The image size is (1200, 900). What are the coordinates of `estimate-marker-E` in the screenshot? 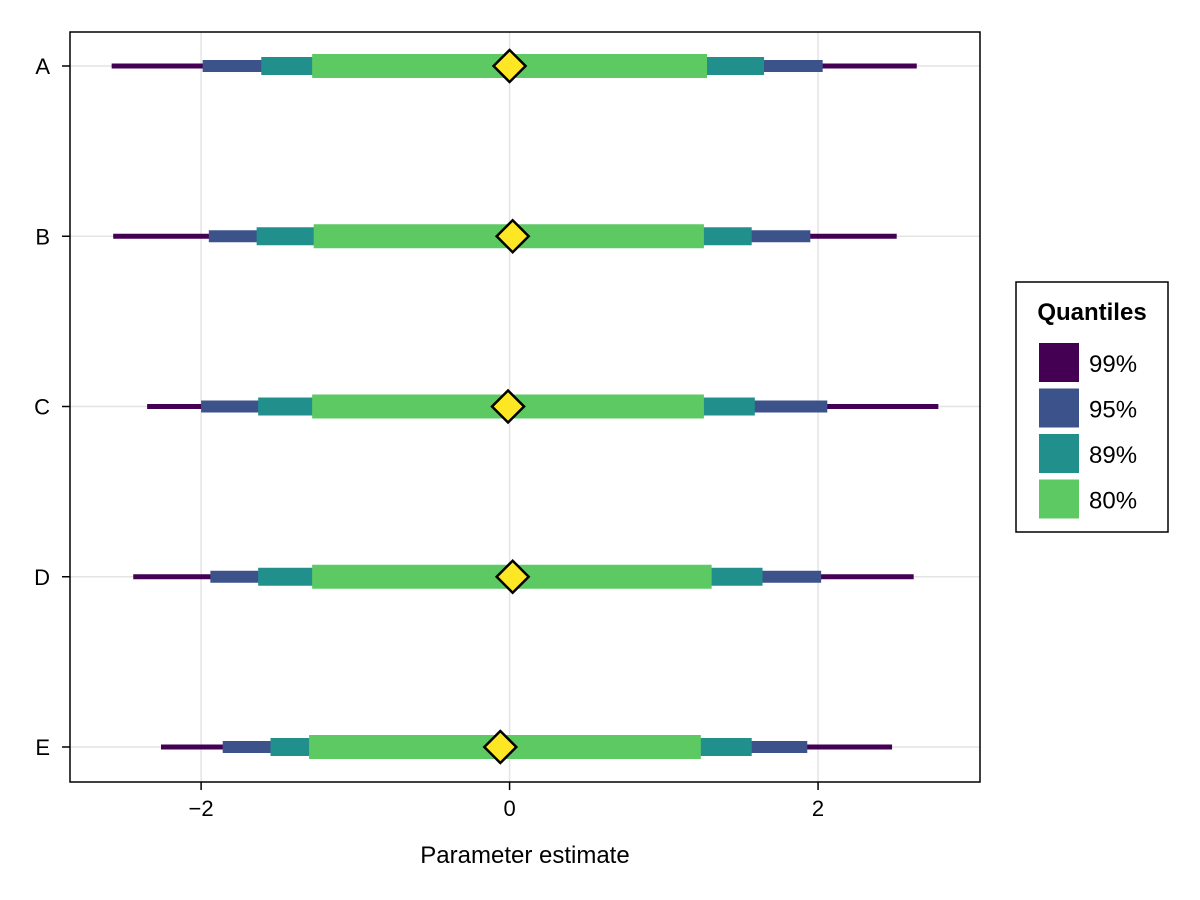 It's located at (500, 747).